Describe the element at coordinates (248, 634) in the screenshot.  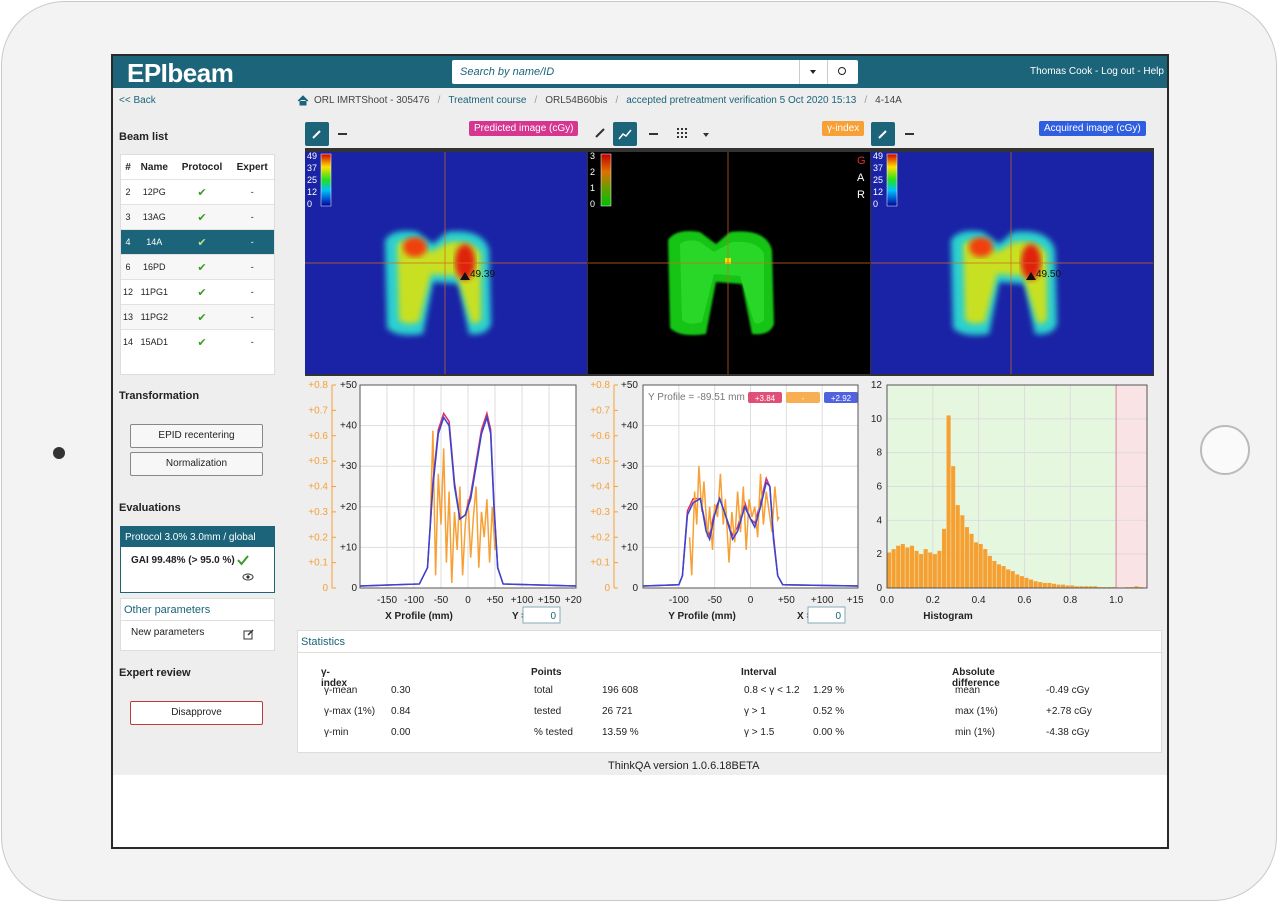
I see `edit-icon` at that location.